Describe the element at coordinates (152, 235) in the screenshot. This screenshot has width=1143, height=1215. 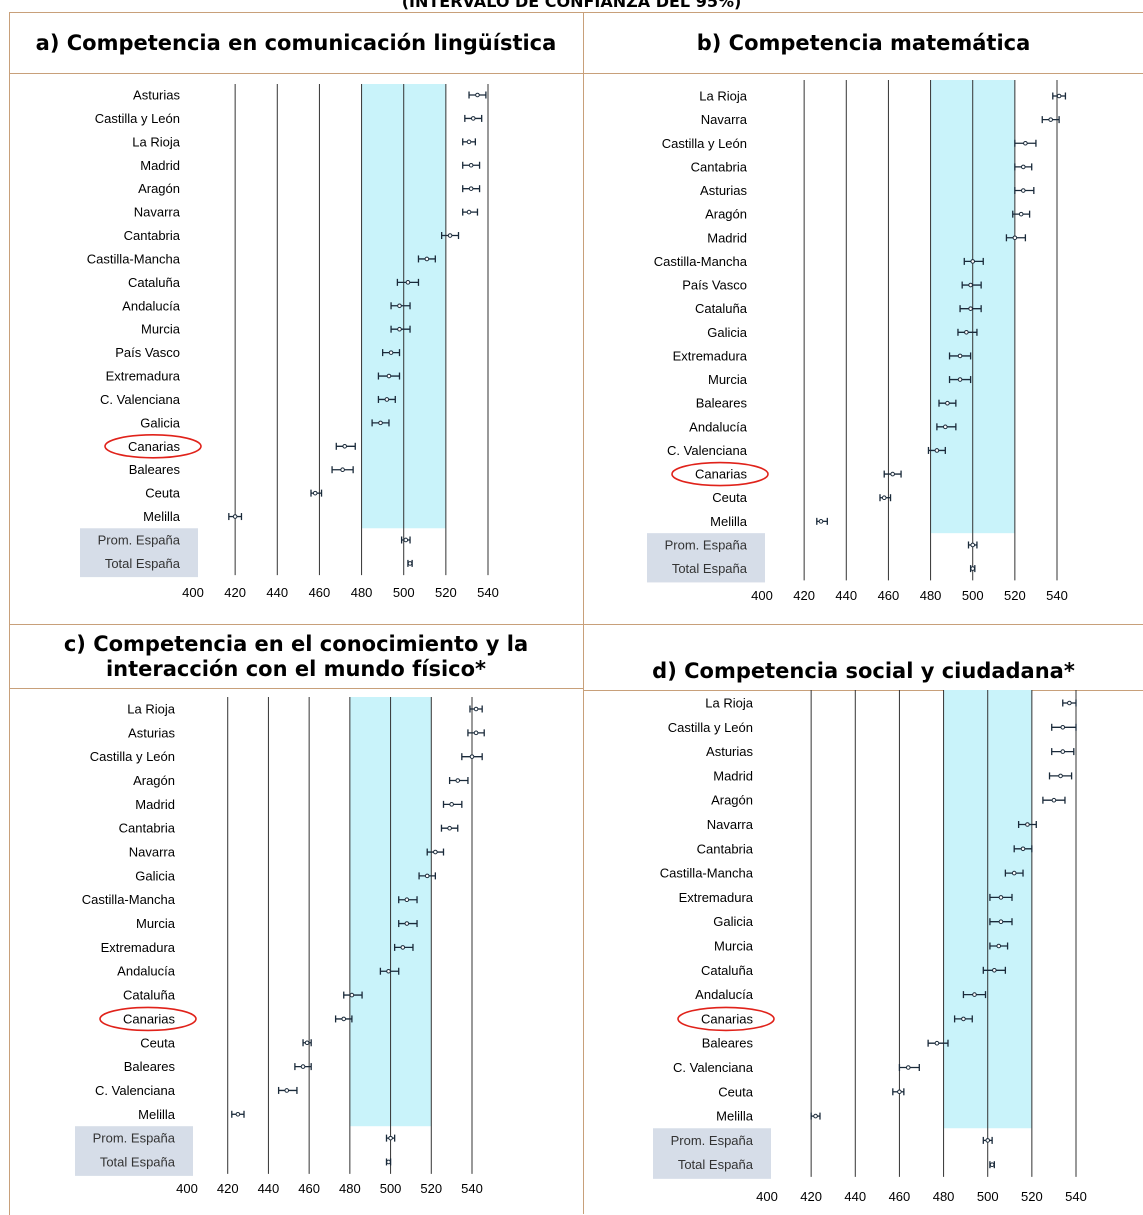
I see `region-label: Cantabria` at that location.